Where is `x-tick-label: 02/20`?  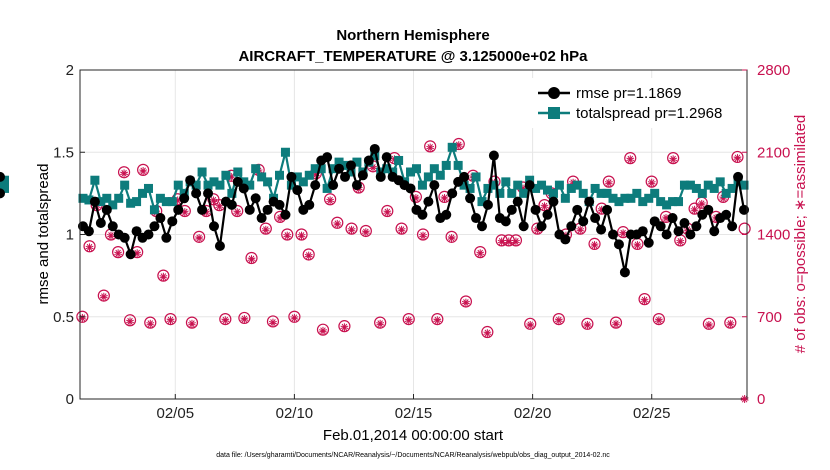 x-tick-label: 02/20 is located at coordinates (533, 413).